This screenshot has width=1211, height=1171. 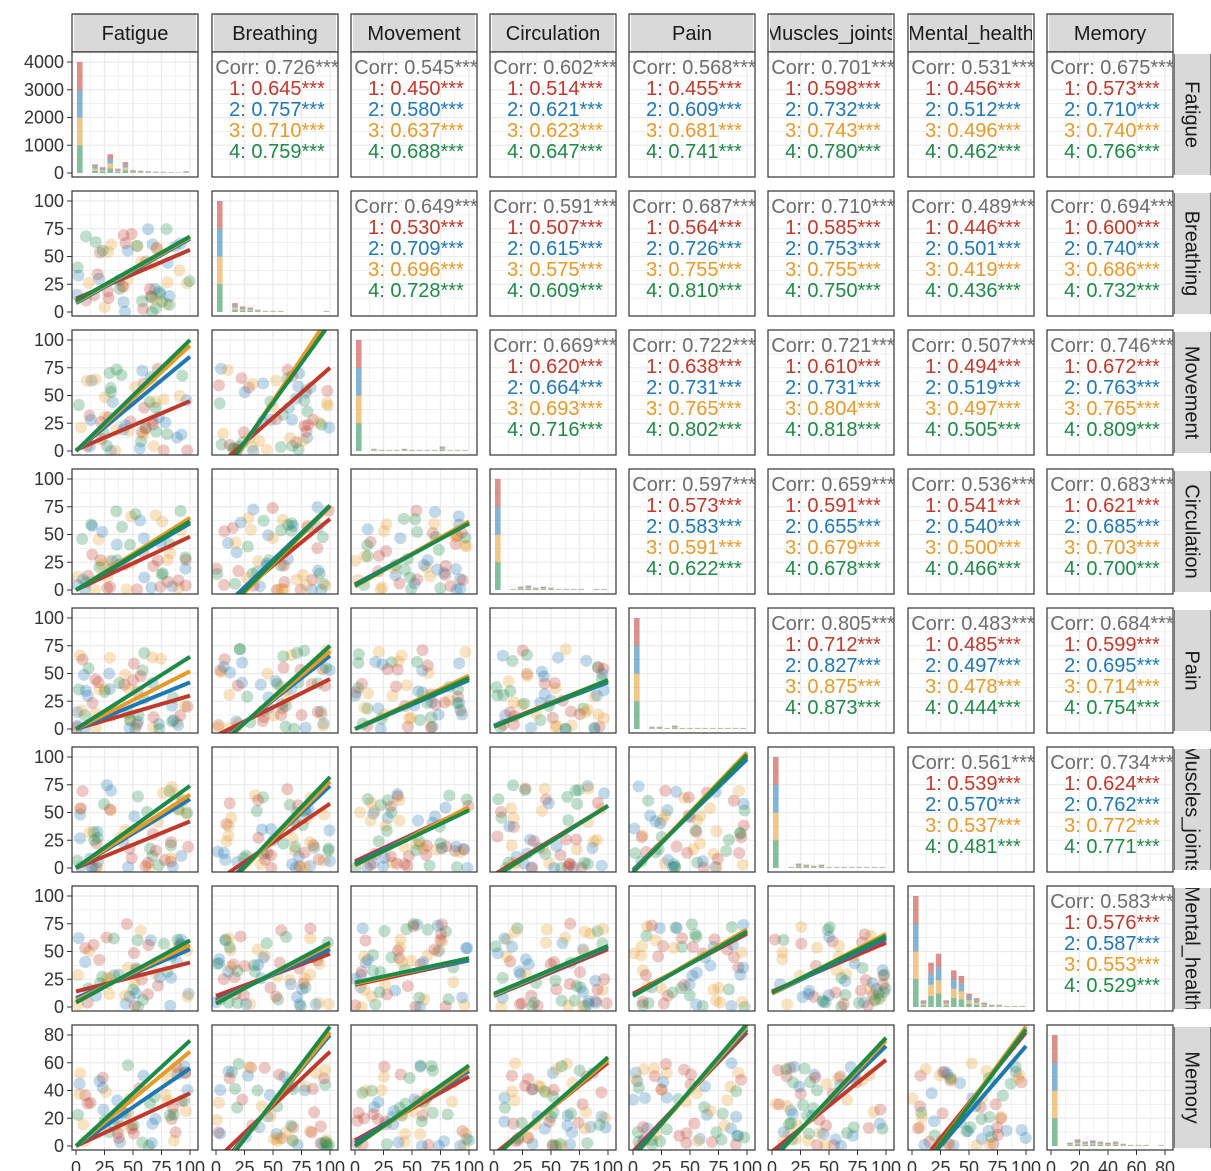 What do you see at coordinates (973, 826) in the screenshot?
I see `group-3-correlation: 3: 0.537***` at bounding box center [973, 826].